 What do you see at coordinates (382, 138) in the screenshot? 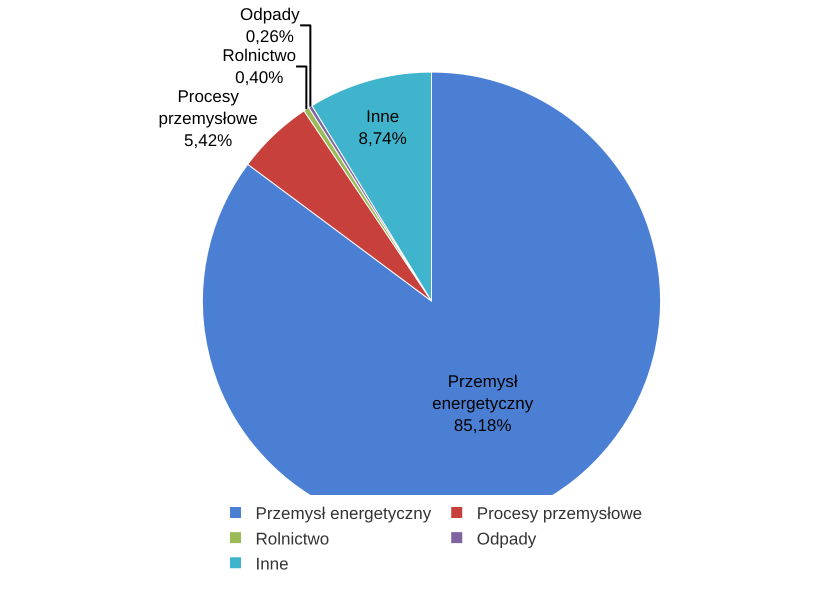
I see `data-label: 8,74%` at bounding box center [382, 138].